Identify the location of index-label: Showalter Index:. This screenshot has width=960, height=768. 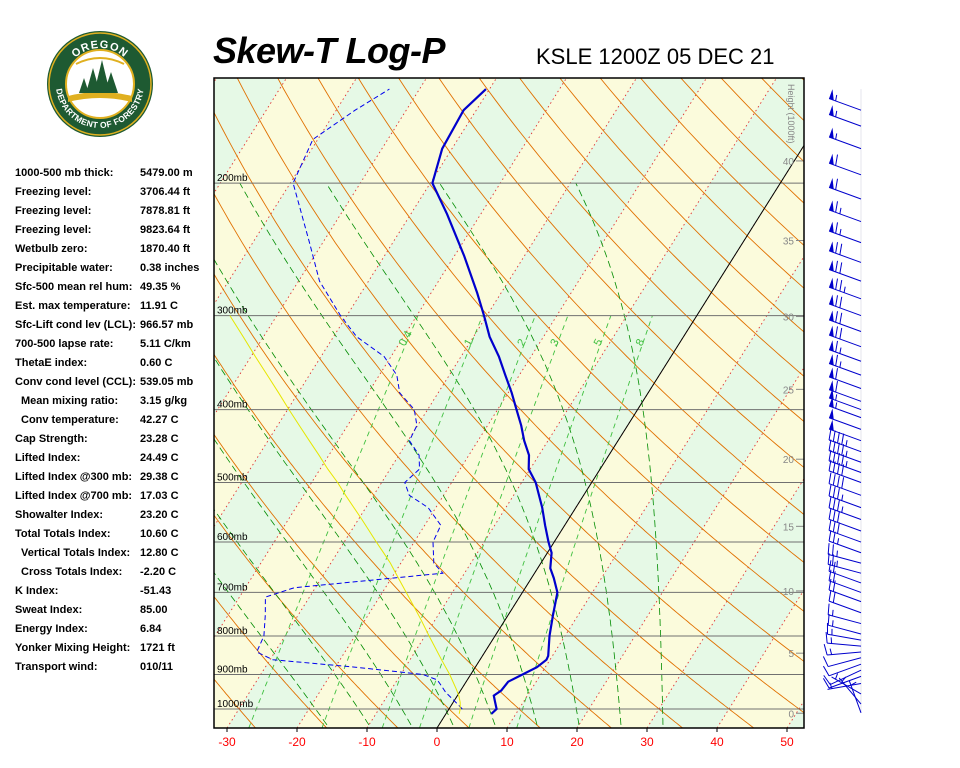
(59, 515).